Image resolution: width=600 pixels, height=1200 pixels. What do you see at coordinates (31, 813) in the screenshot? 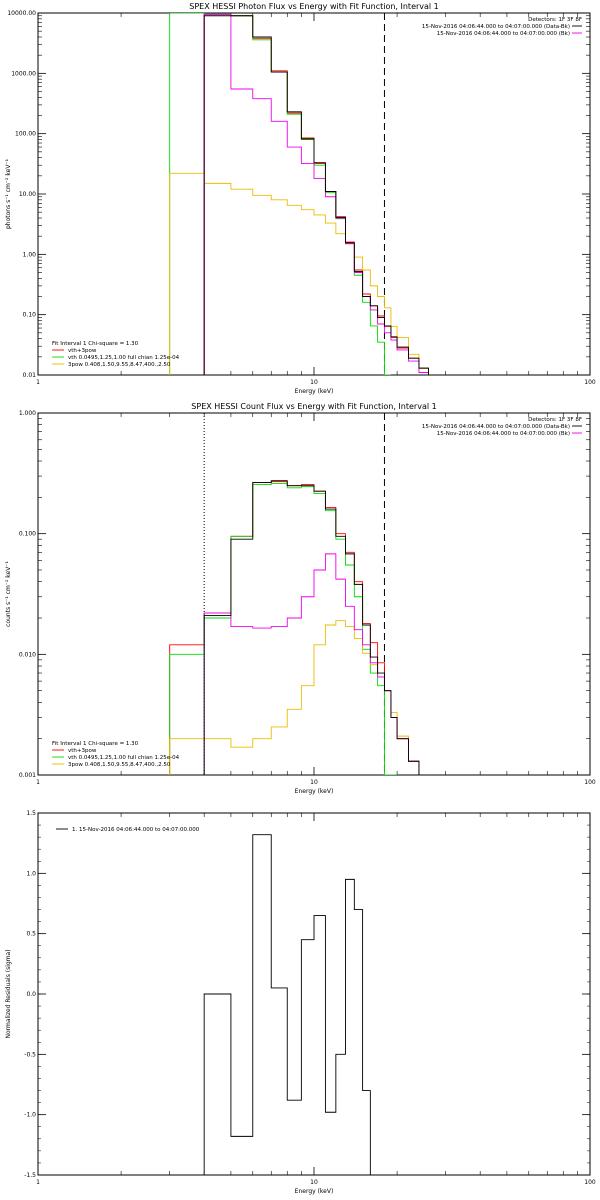
I see `y-tick-label: 1.5` at bounding box center [31, 813].